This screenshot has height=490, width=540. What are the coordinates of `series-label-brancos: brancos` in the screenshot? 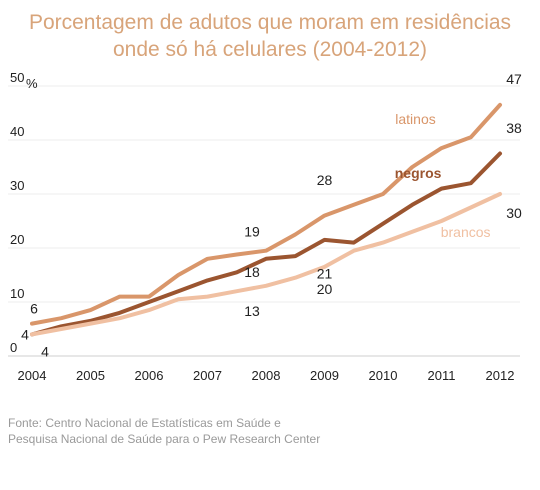 It's located at (466, 232).